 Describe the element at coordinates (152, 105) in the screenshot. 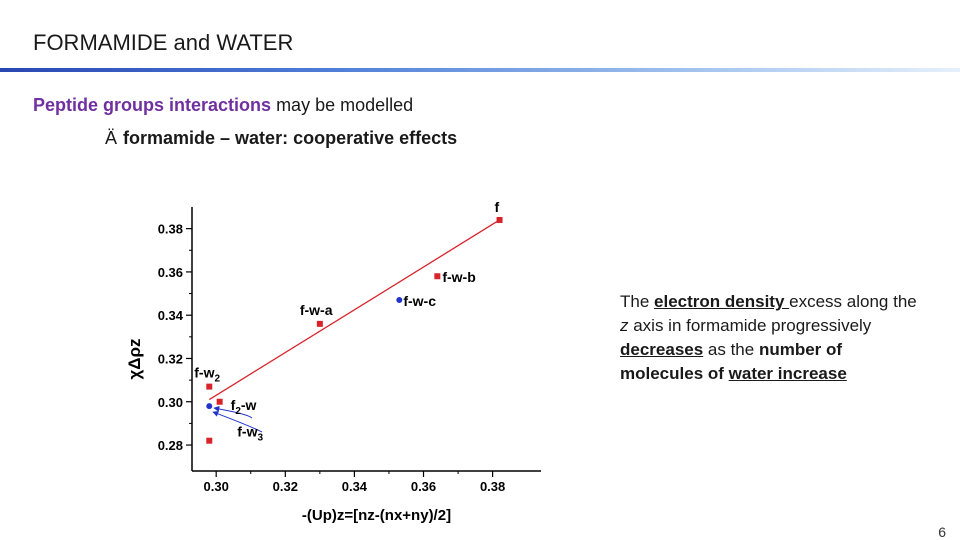

I see `intro-accent: Peptide groups interactions` at that location.